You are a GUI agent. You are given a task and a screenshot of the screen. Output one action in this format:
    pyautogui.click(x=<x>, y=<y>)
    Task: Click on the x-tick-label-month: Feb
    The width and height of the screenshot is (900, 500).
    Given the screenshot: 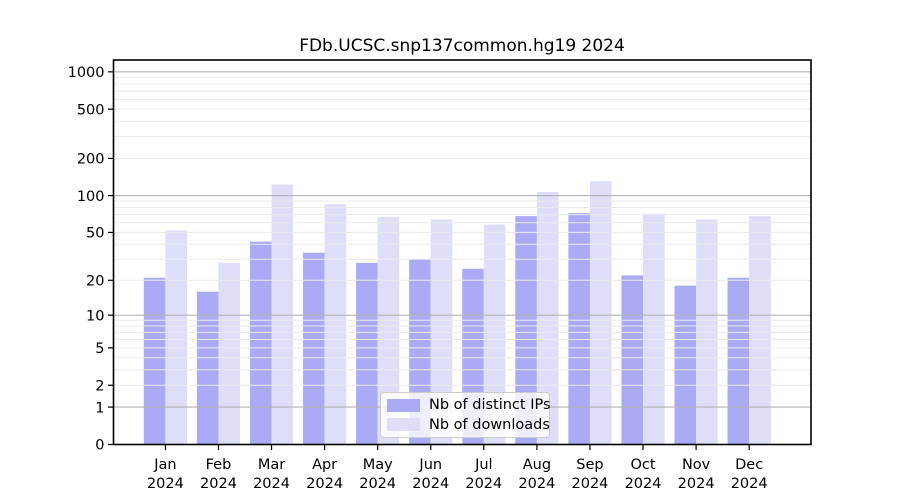 What is the action you would take?
    pyautogui.click(x=219, y=465)
    